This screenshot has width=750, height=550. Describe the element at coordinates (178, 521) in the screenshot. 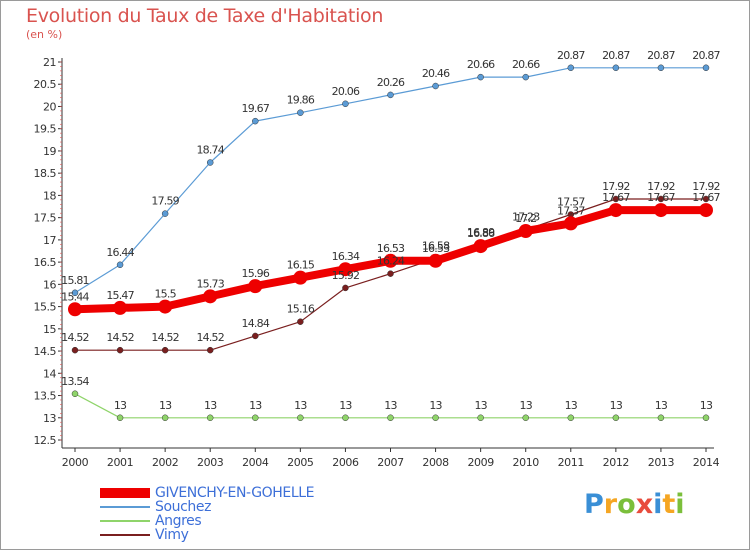

I see `legend-label: Angres` at that location.